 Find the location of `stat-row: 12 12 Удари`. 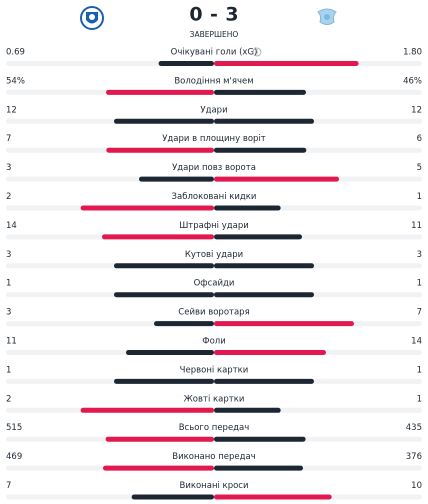

stat-row: 12 12 Удари is located at coordinates (214, 114).